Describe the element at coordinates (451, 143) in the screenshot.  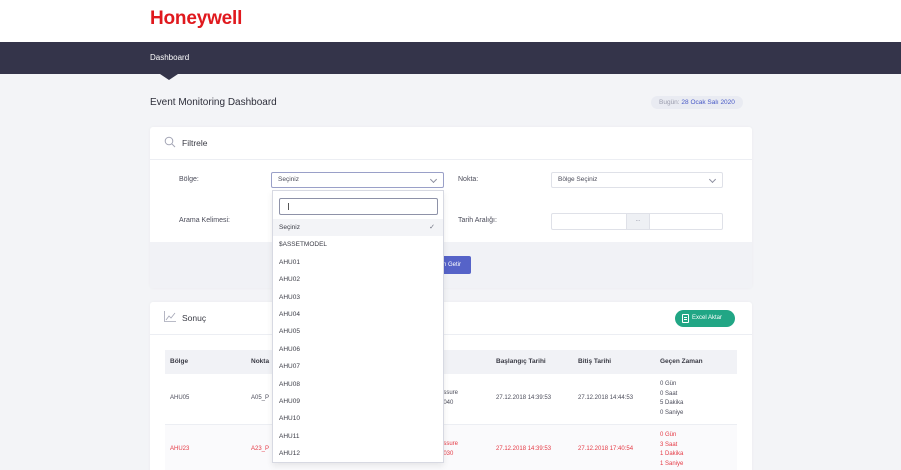
I see `filter-card-header: Filtrele` at that location.